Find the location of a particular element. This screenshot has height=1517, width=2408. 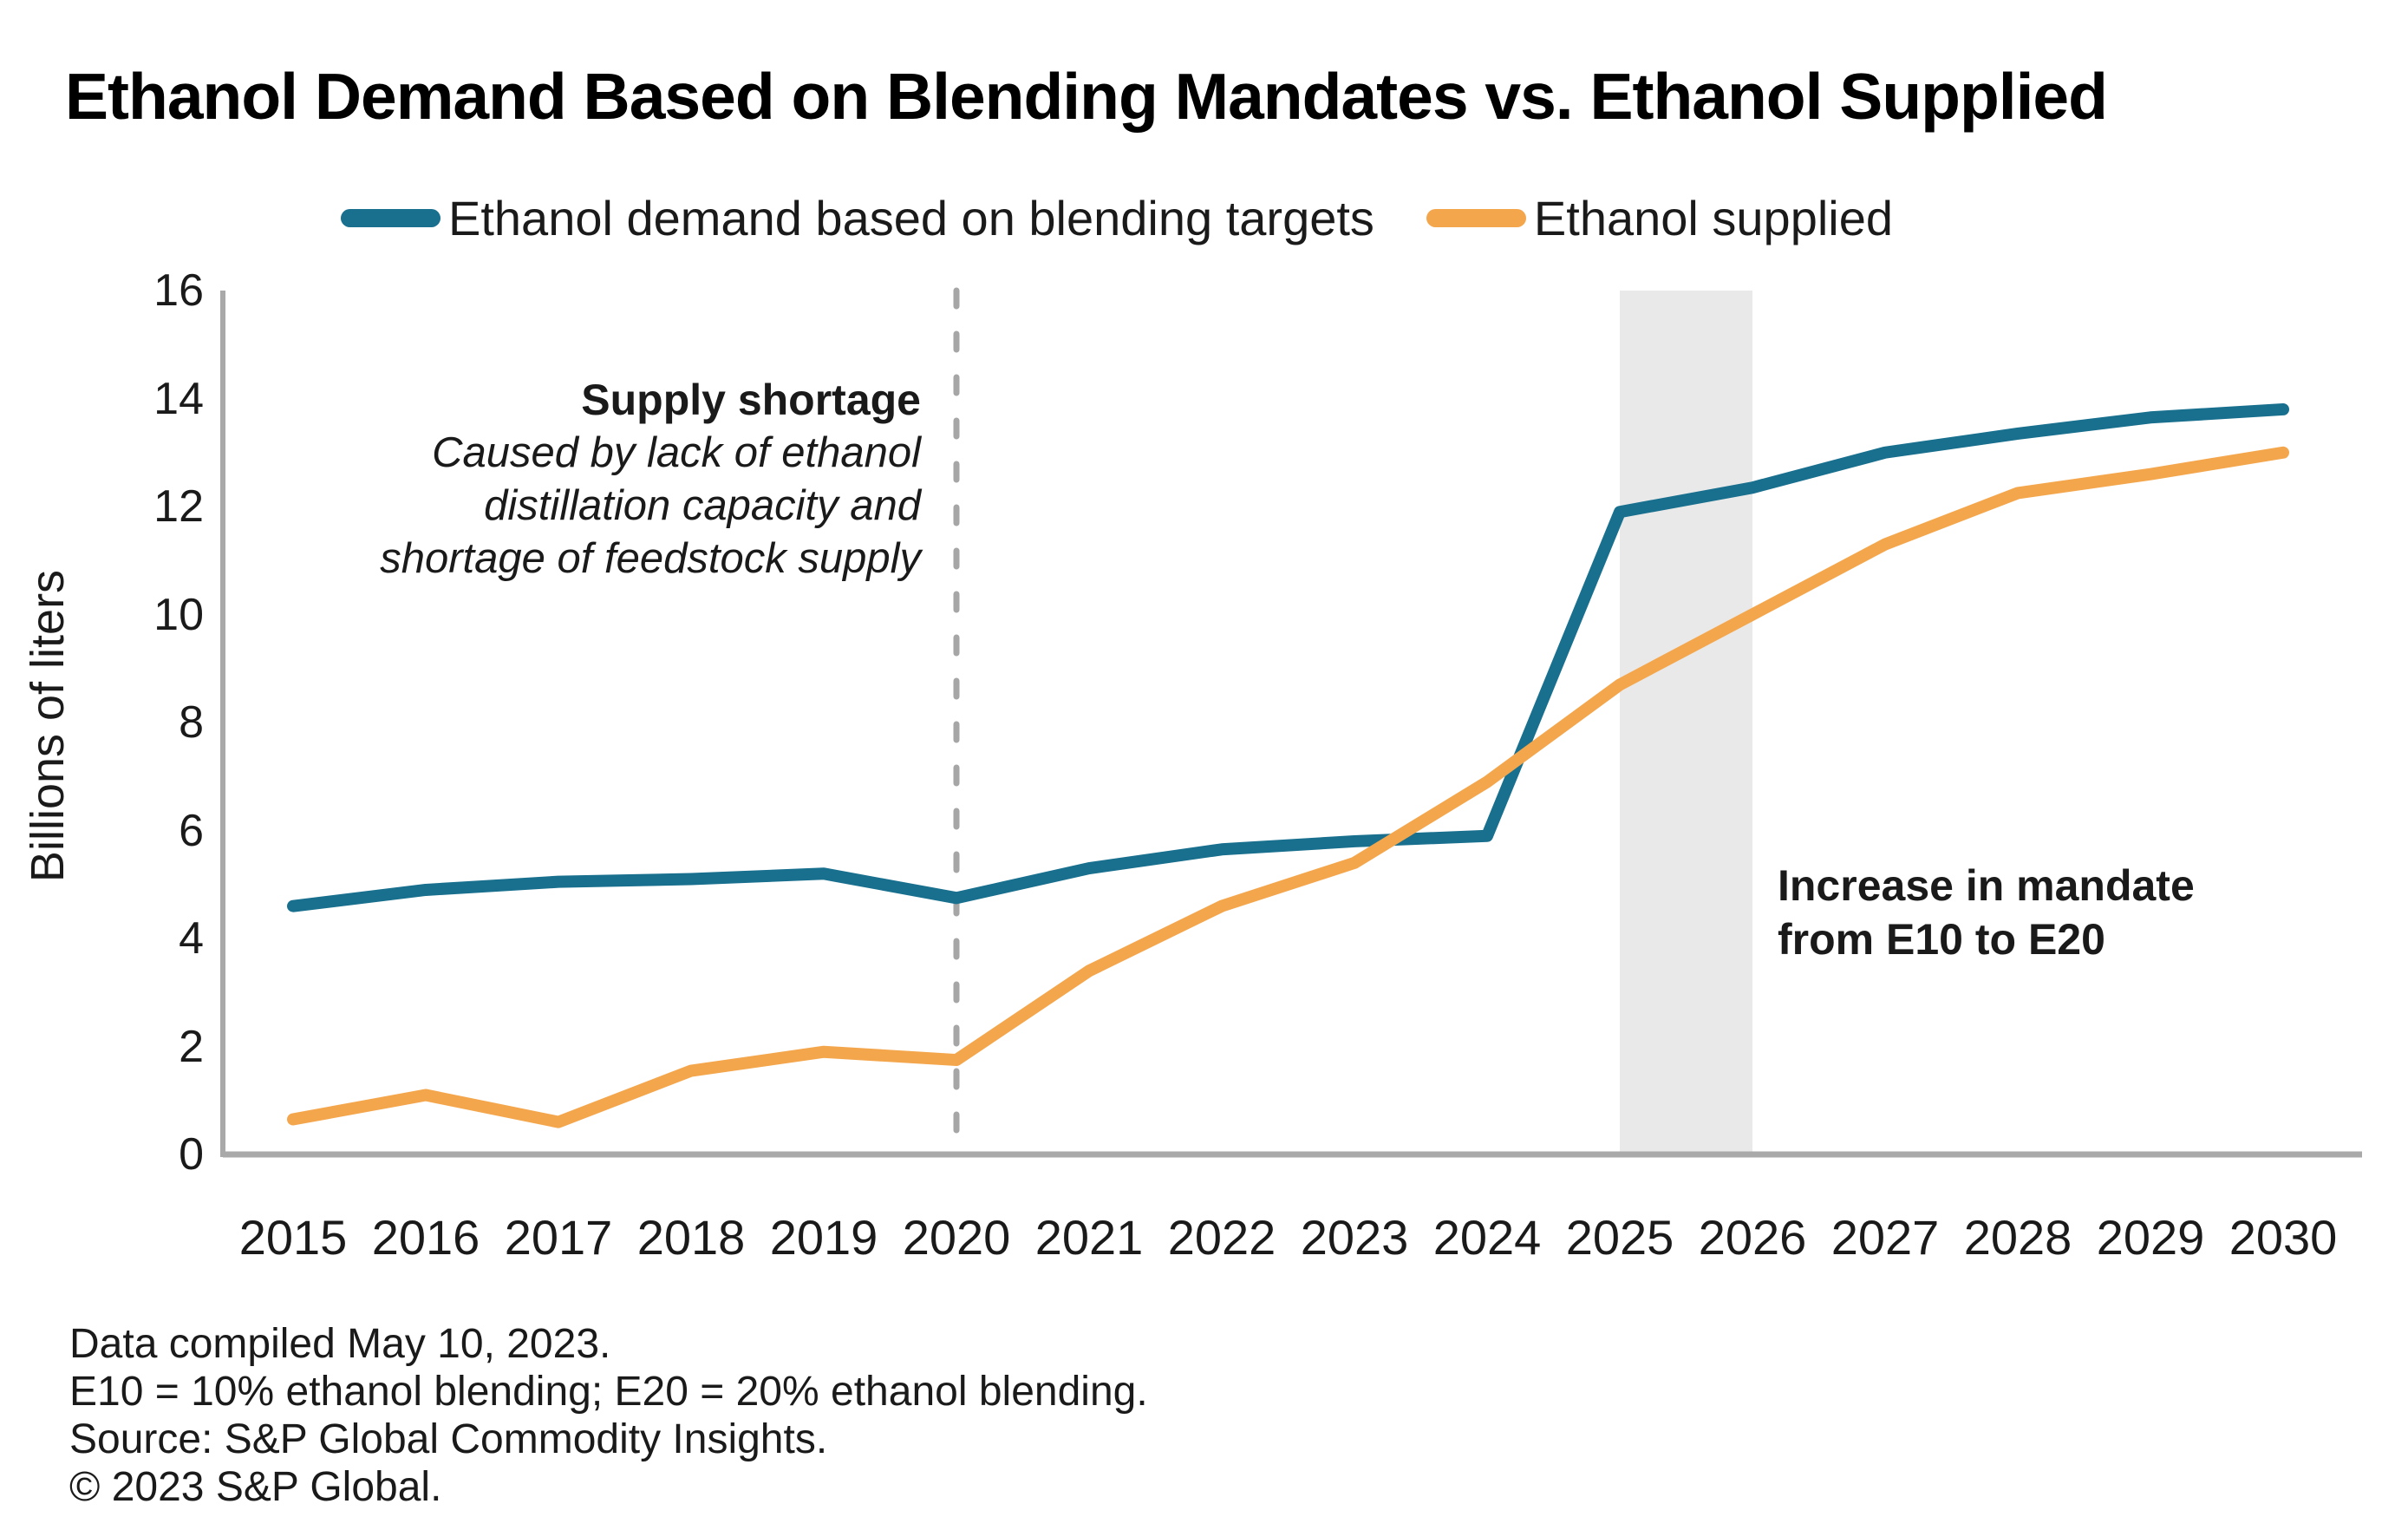

x-tick-label: 2023 is located at coordinates (1354, 1237).